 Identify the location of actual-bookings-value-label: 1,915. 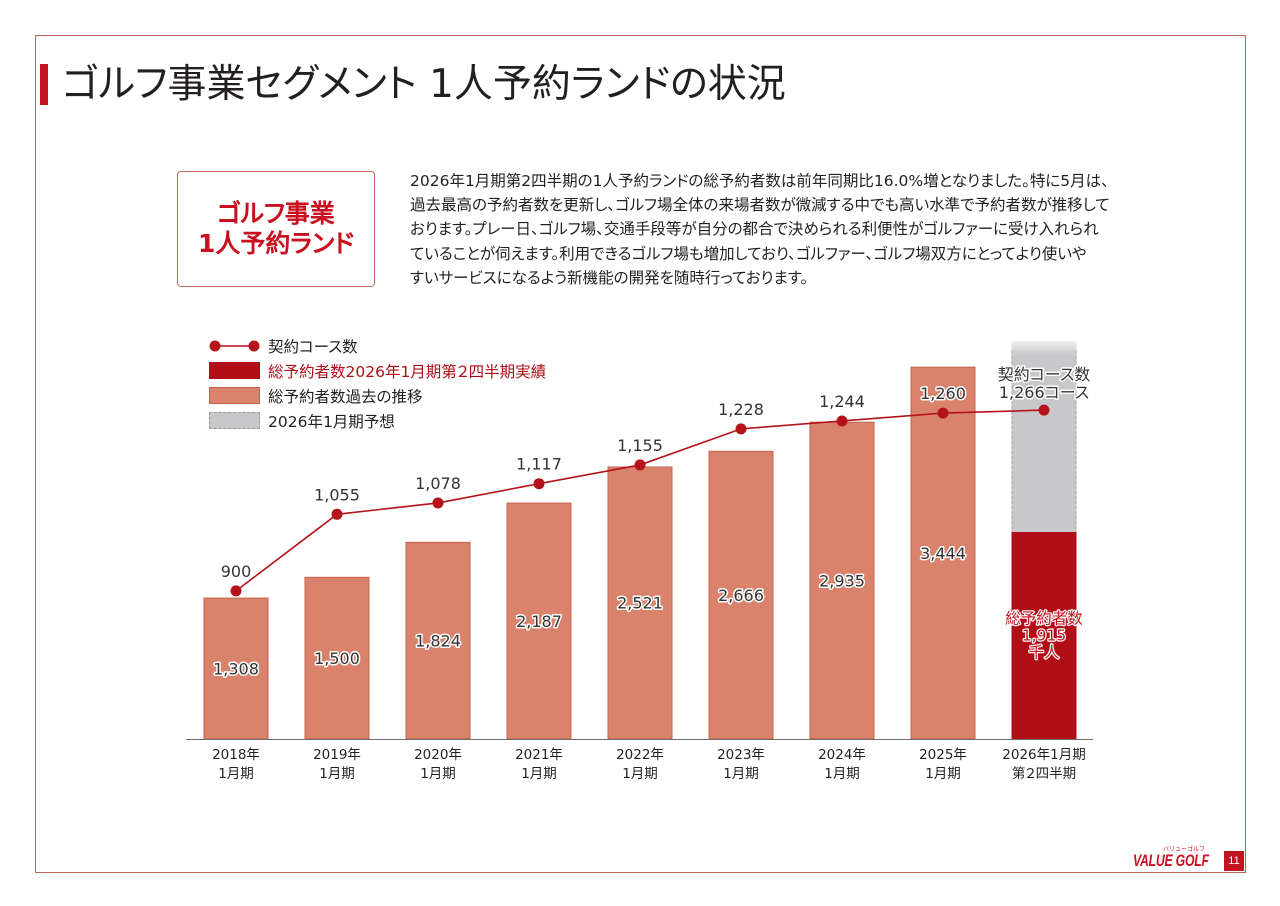
(1044, 635).